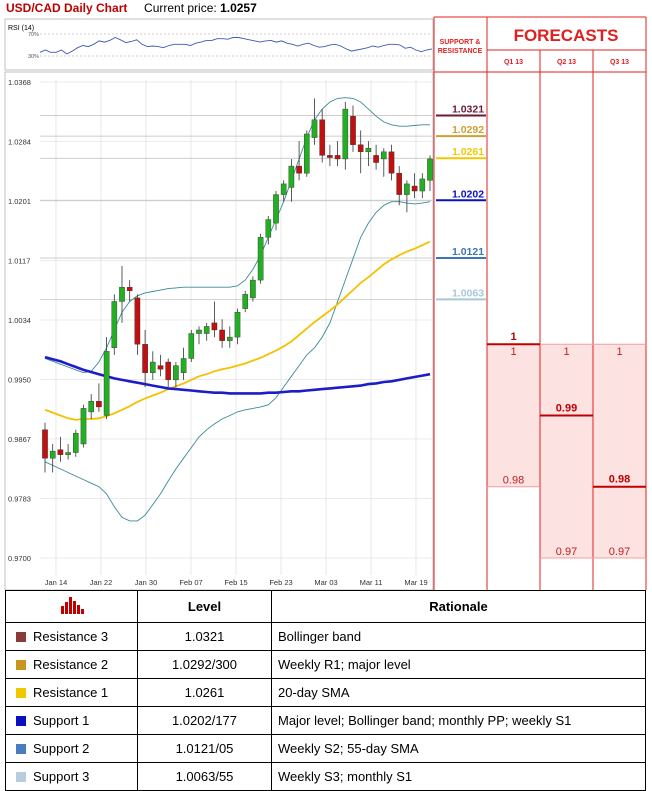 This screenshot has width=652, height=791. What do you see at coordinates (71, 664) in the screenshot?
I see `level-name: Resistance 2` at bounding box center [71, 664].